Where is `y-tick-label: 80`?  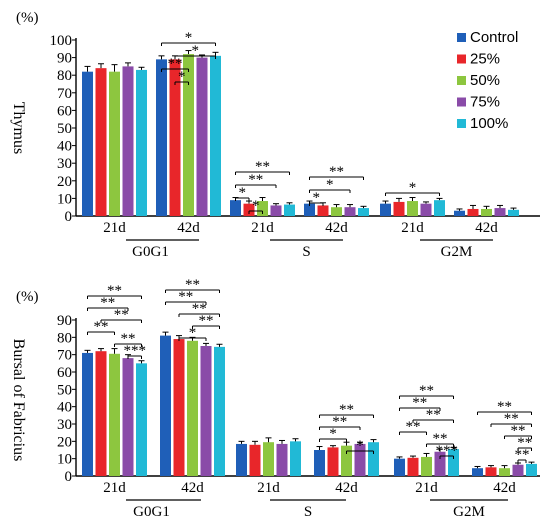 y-tick-label: 80 is located at coordinates (64, 338).